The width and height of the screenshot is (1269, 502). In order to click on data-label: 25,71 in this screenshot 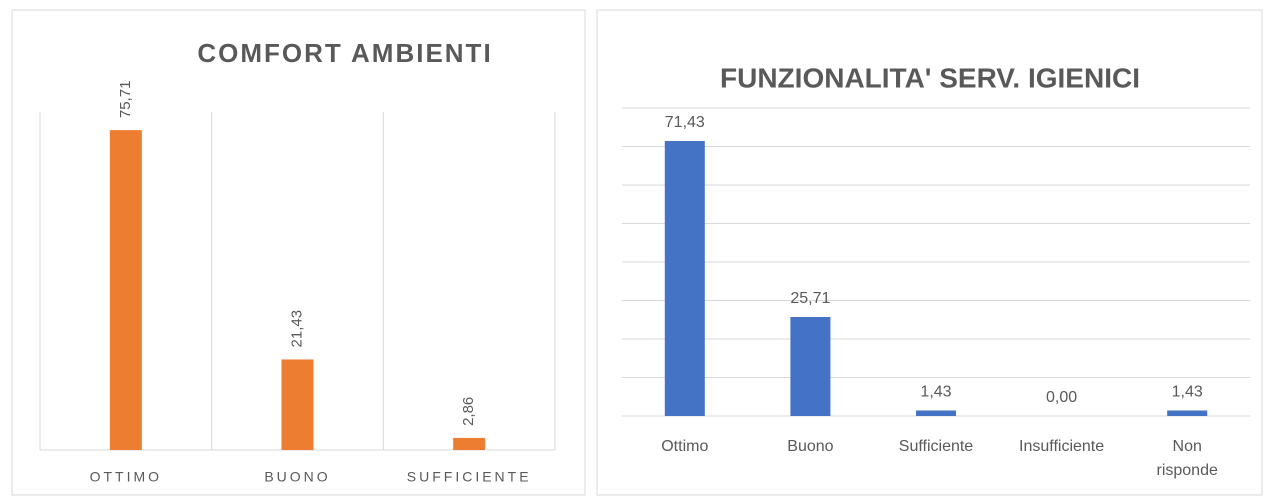, I will do `click(810, 298)`.